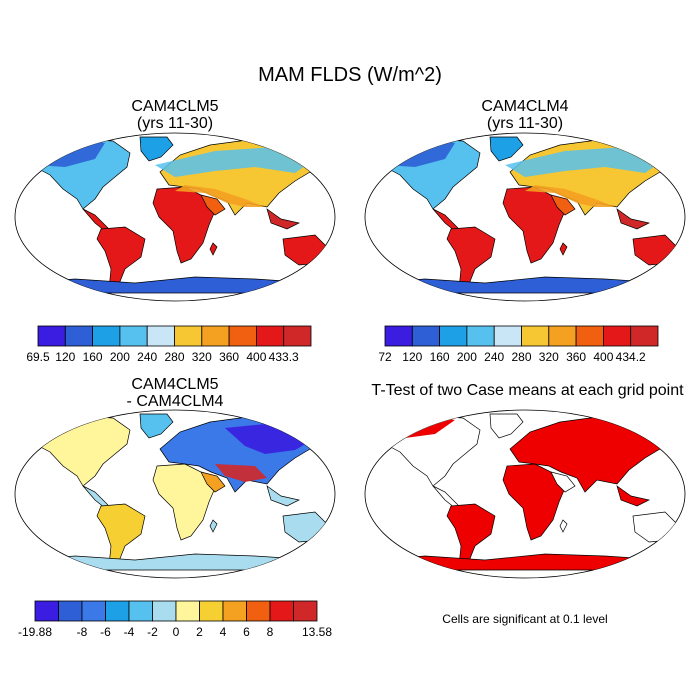  Describe the element at coordinates (220, 196) in the screenshot. I see `warm-band` at that location.